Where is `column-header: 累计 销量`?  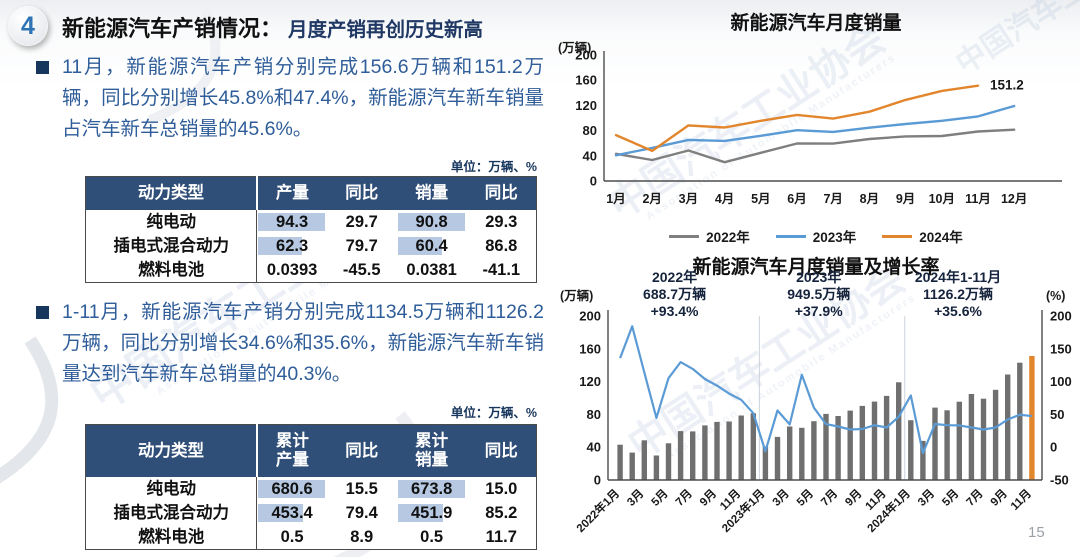 column-header: 累计 销量 is located at coordinates (431, 450).